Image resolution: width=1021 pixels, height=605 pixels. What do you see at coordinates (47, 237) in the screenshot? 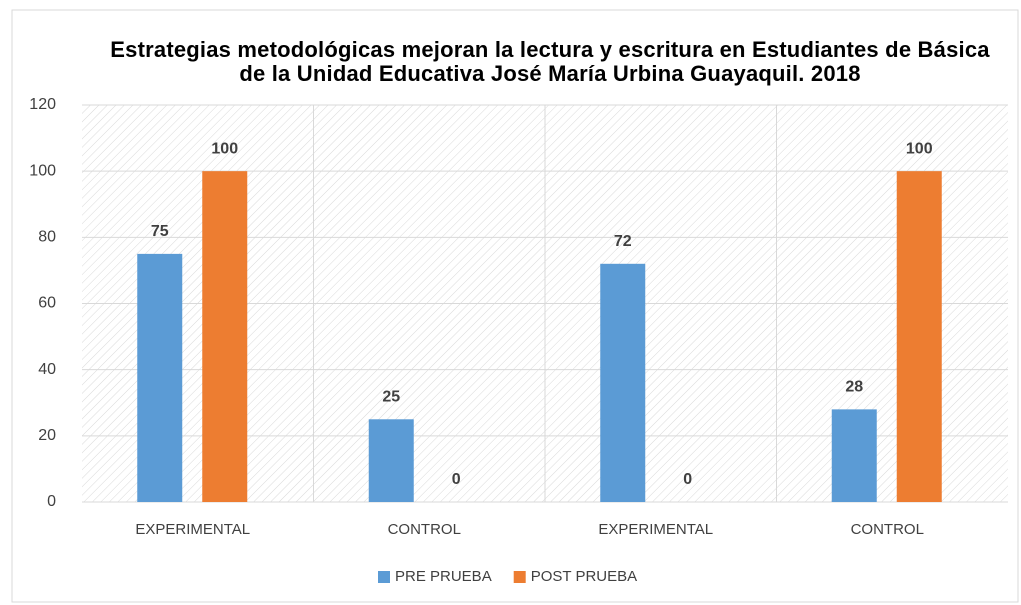
I see `y-tick-label: 80` at bounding box center [47, 237].